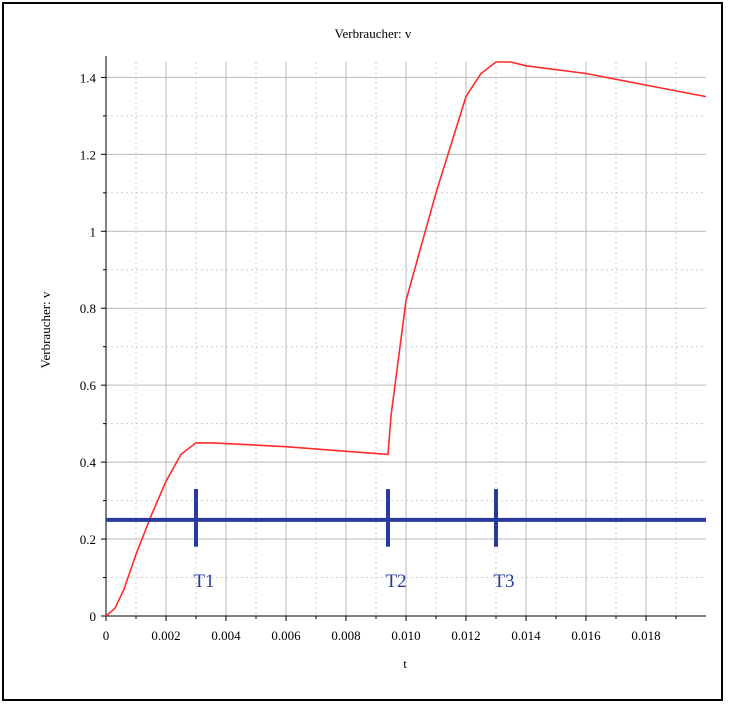 The width and height of the screenshot is (729, 705). I want to click on x-tick-label: 0.018, so click(645, 635).